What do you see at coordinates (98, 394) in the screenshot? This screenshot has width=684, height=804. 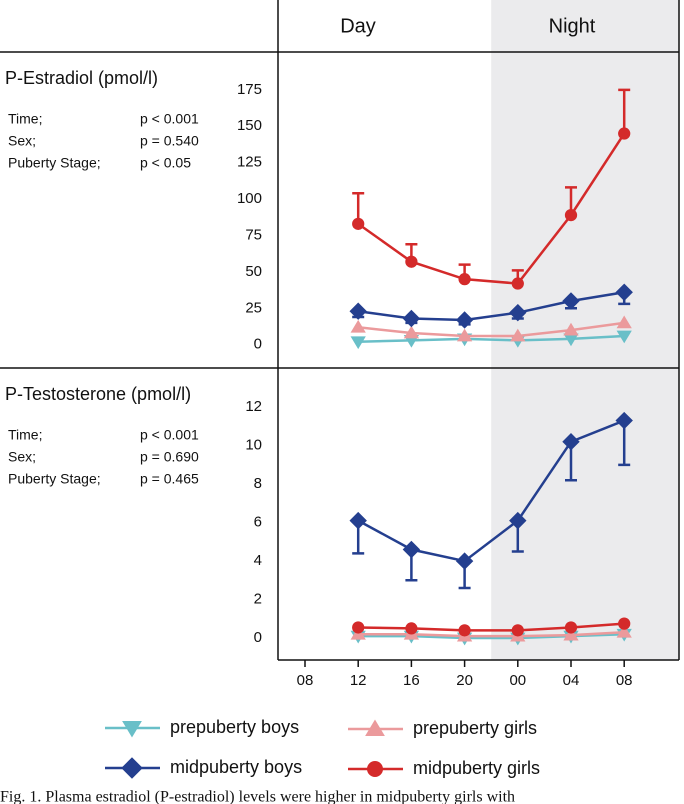 I see `panel-title: P-Testosterone (pmol/l)` at bounding box center [98, 394].